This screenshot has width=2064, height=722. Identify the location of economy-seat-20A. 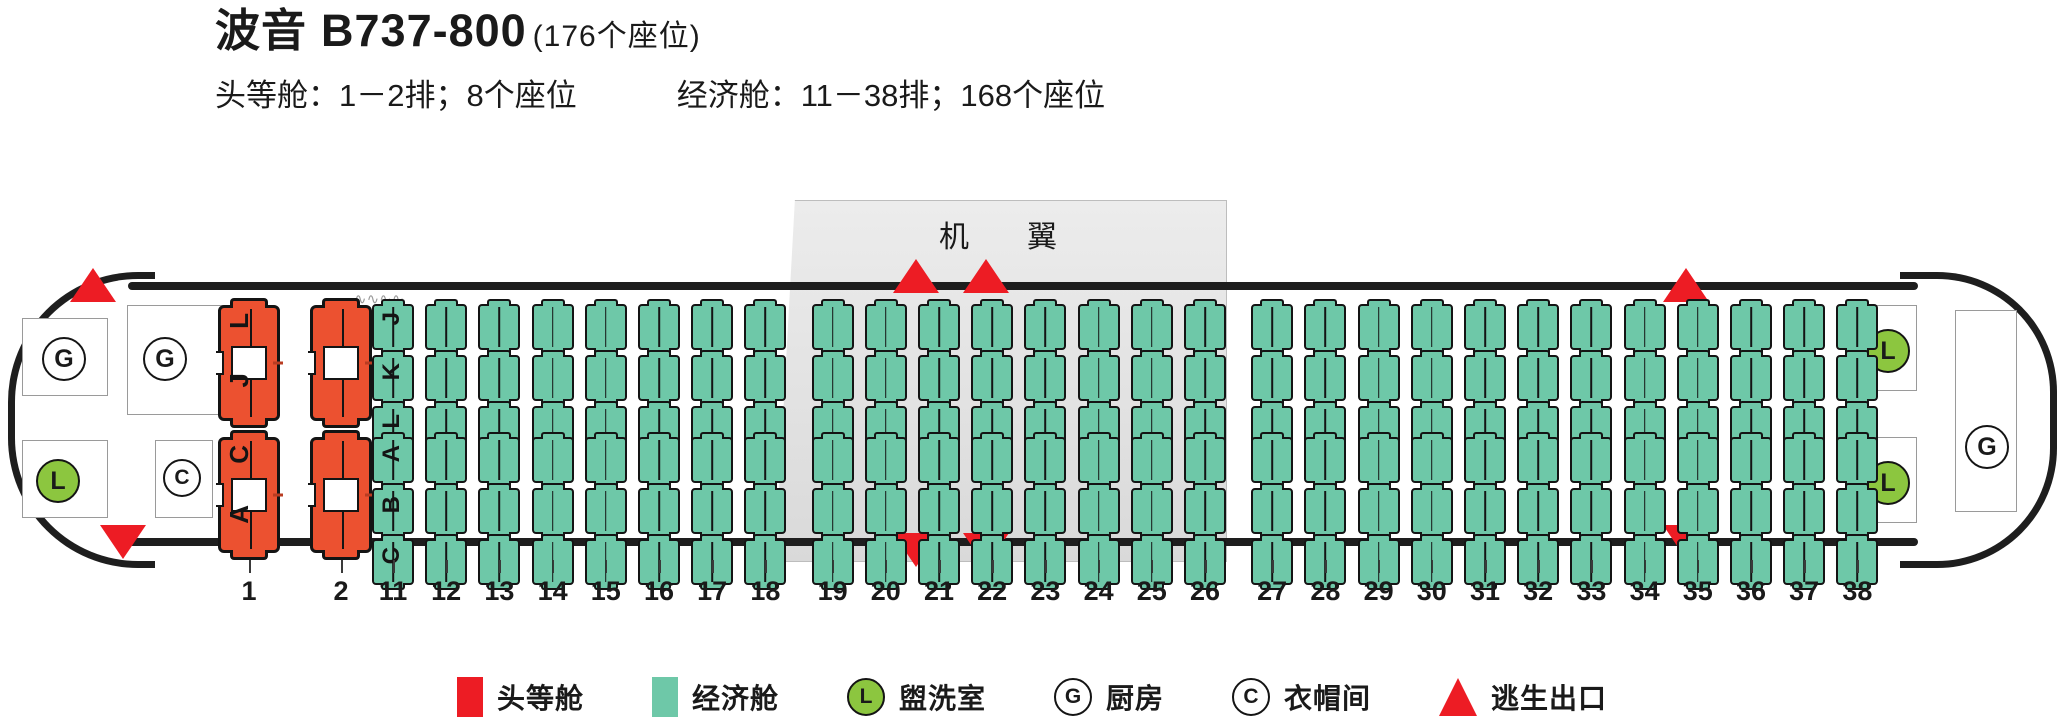
(885, 460).